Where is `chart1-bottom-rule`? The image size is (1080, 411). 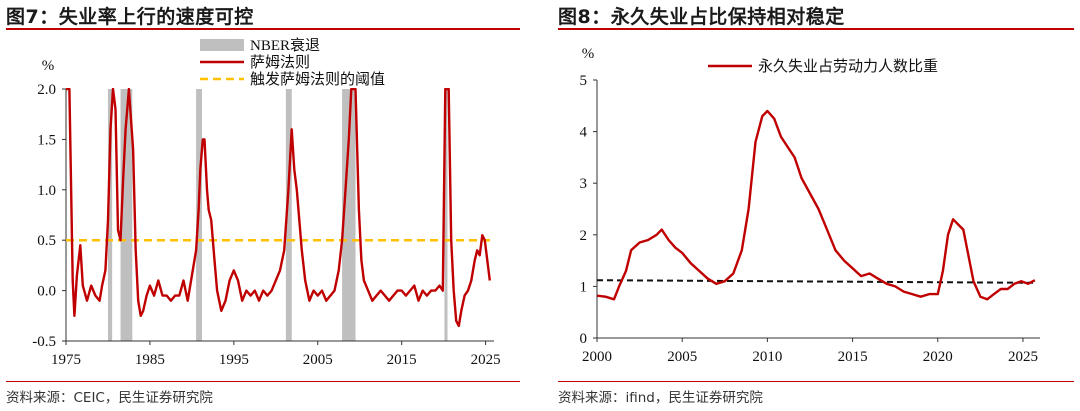
chart1-bottom-rule is located at coordinates (263, 381).